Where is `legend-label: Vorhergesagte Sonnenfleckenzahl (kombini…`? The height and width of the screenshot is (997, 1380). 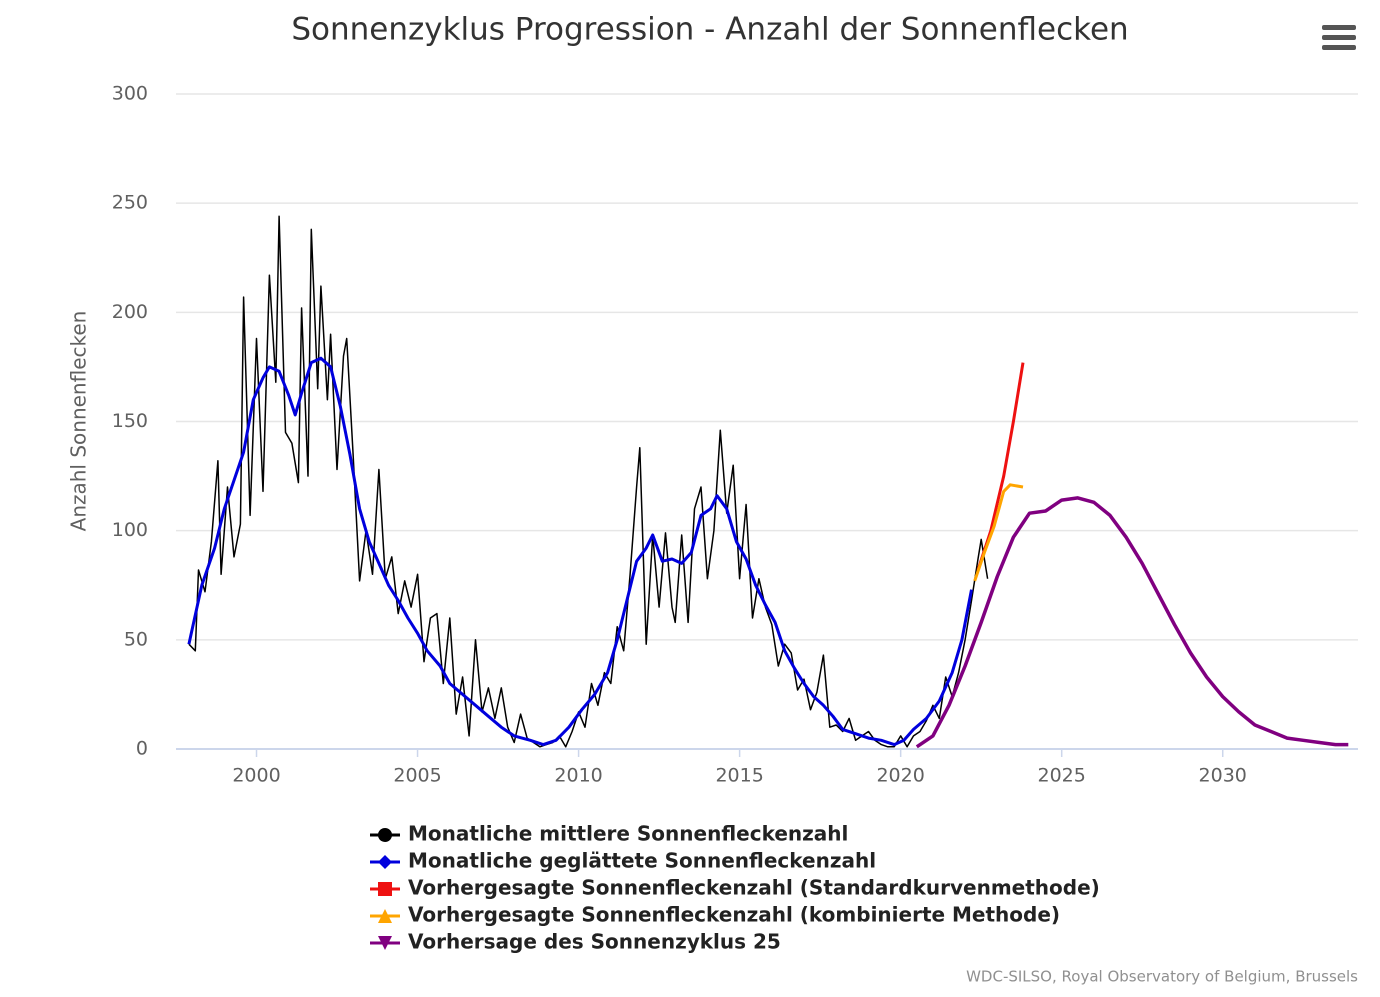 legend-label: Vorhergesagte Sonnenfleckenzahl (kombini… is located at coordinates (734, 915).